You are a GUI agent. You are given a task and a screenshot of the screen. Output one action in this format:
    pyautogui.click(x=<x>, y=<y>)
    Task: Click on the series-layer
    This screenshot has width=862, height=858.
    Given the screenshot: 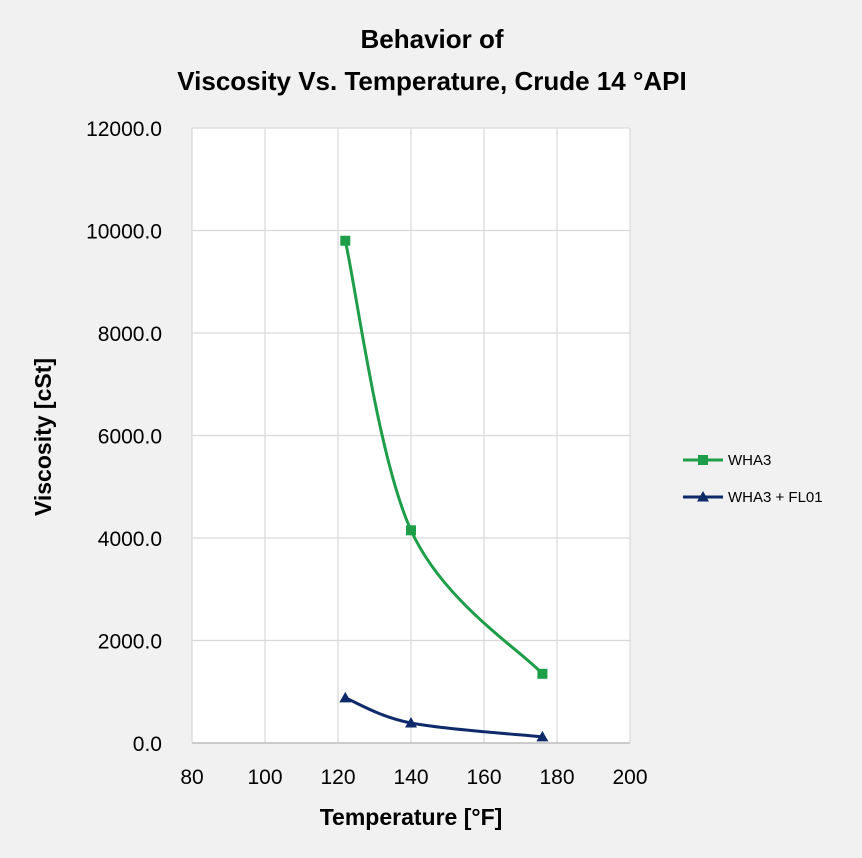 What is the action you would take?
    pyautogui.click(x=444, y=488)
    